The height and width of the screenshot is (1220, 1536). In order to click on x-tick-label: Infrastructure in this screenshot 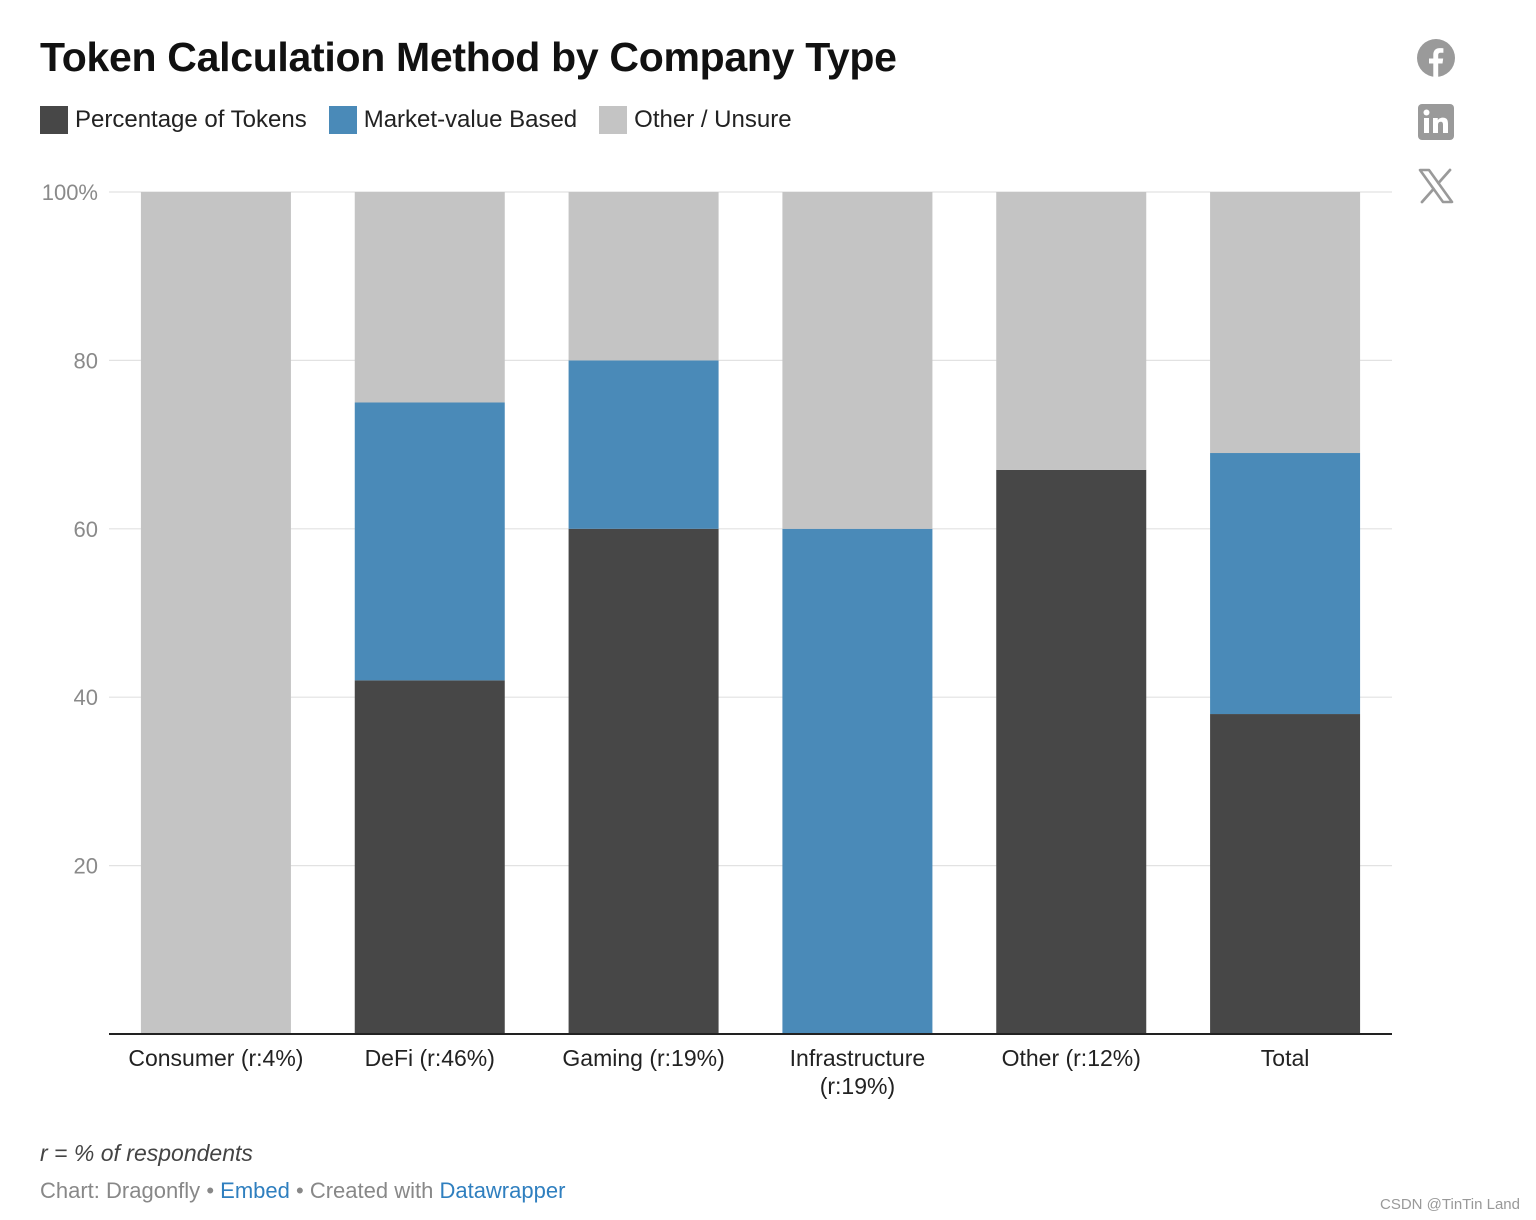, I will do `click(858, 1058)`.